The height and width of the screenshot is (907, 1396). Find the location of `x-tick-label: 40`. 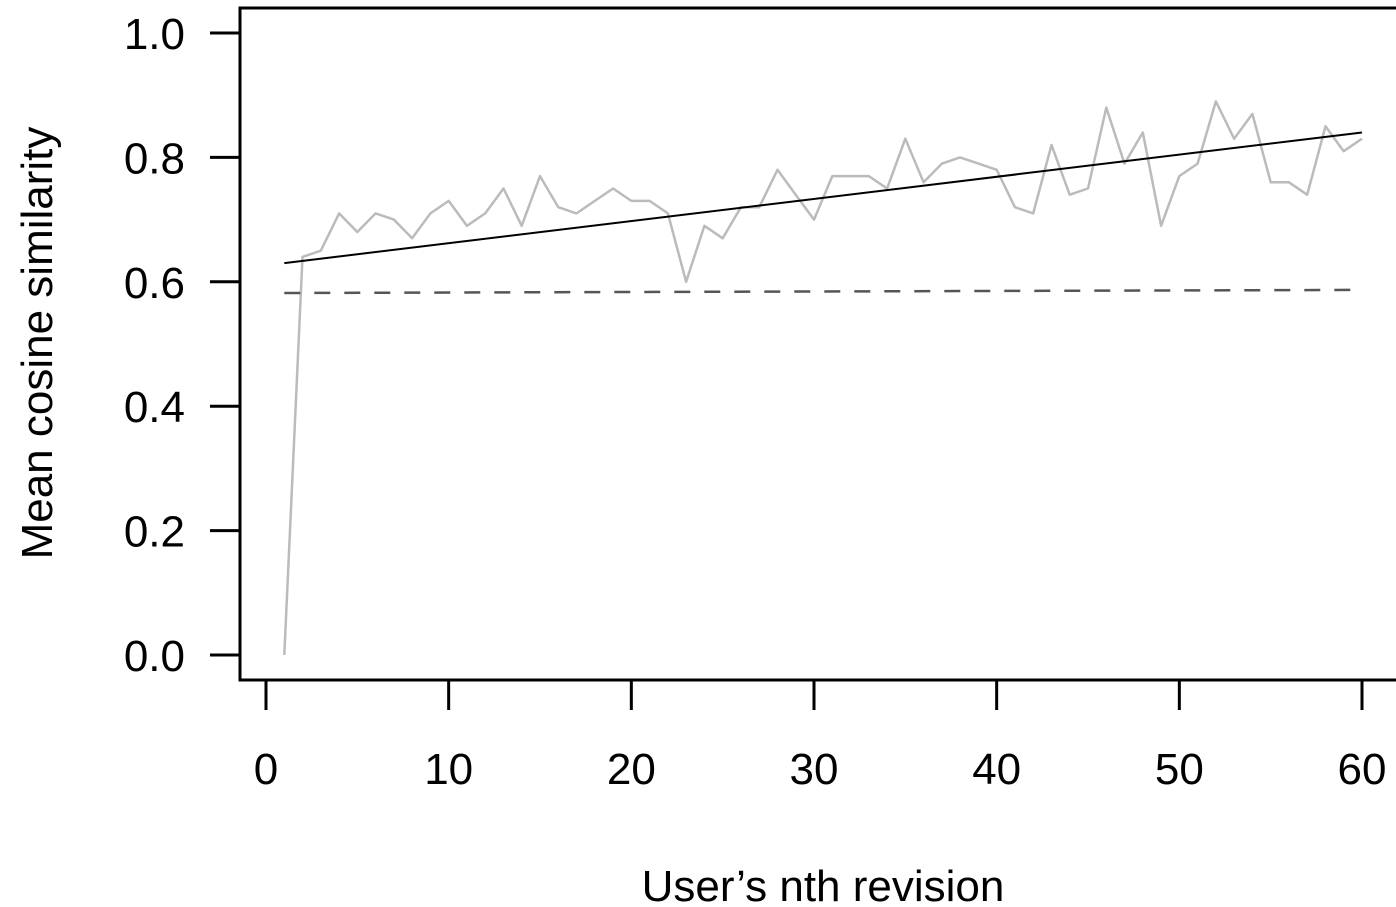

x-tick-label: 40 is located at coordinates (996, 769).